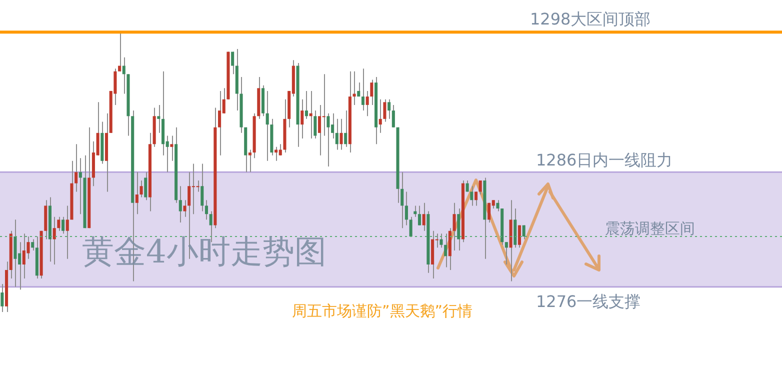  What do you see at coordinates (604, 160) in the screenshot?
I see `annotation: 1286日内一线阻力` at bounding box center [604, 160].